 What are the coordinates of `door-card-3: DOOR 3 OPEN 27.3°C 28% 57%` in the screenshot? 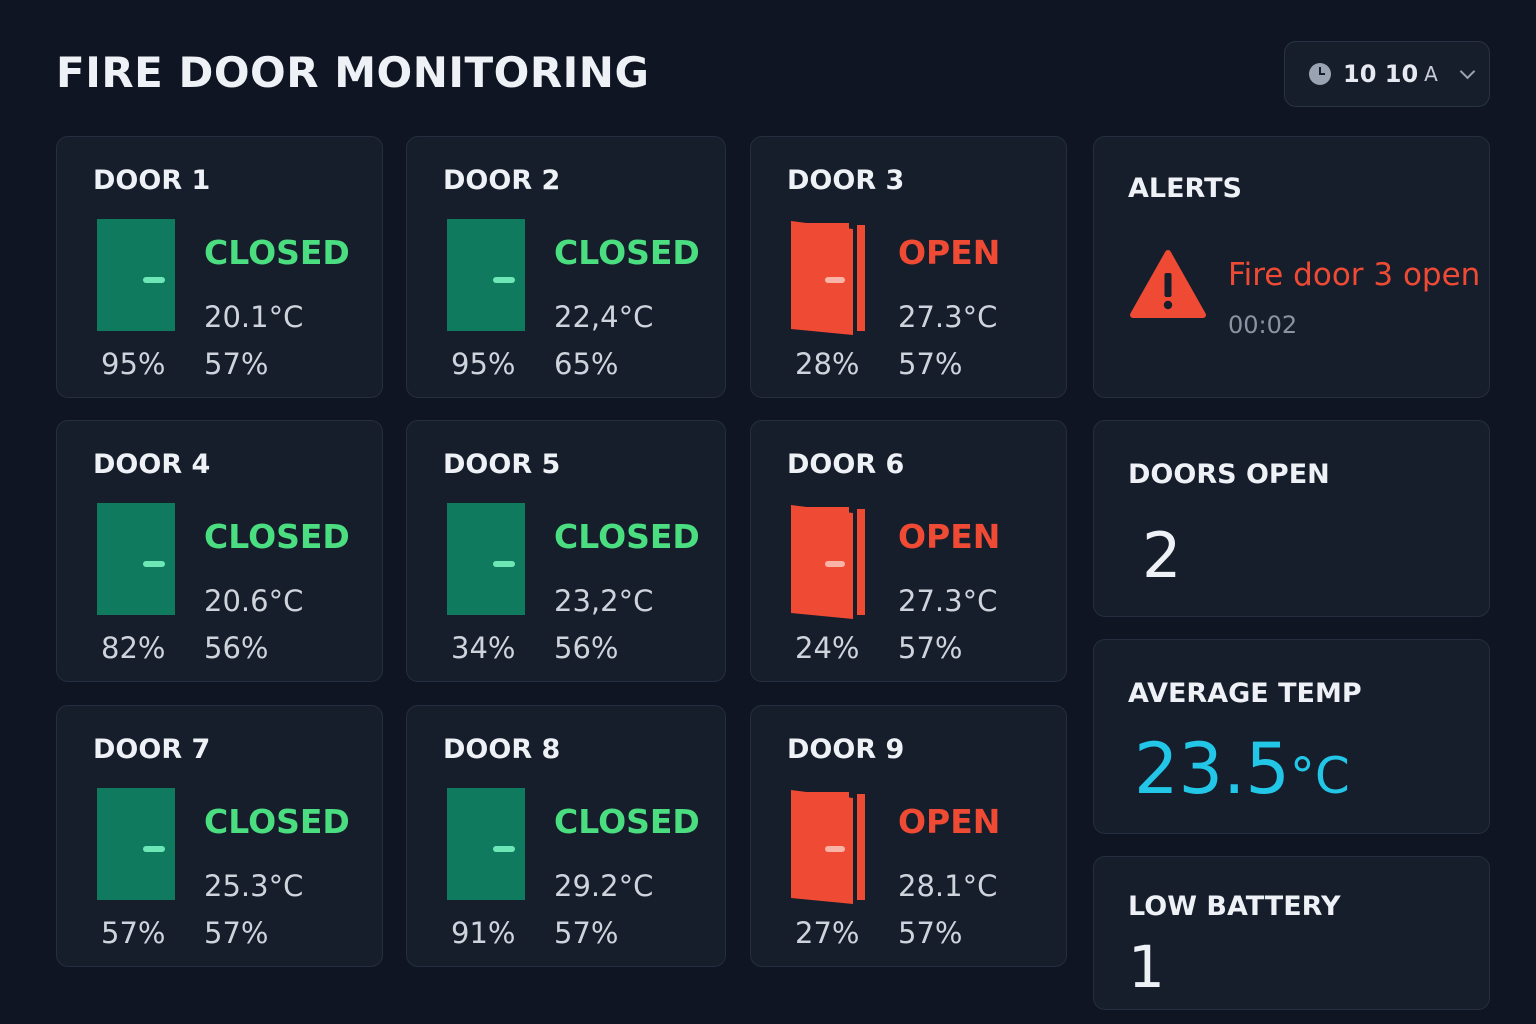 It's located at (908, 267).